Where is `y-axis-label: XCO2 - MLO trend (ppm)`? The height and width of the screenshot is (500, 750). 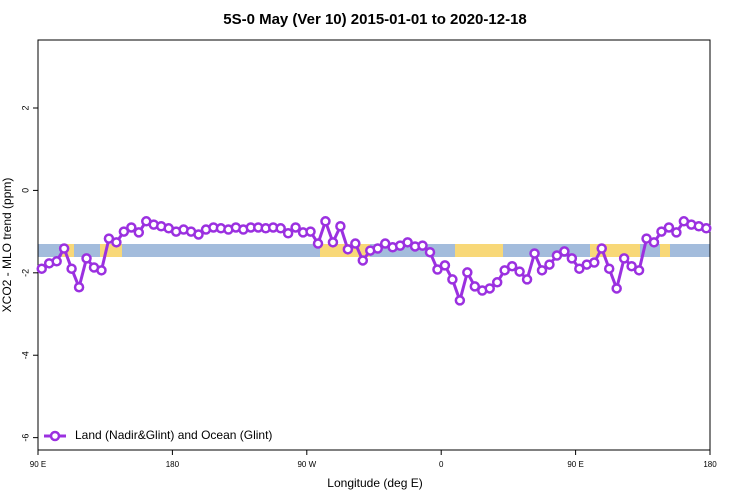
y-axis-label: XCO2 - MLO trend (ppm) is located at coordinates (7, 245).